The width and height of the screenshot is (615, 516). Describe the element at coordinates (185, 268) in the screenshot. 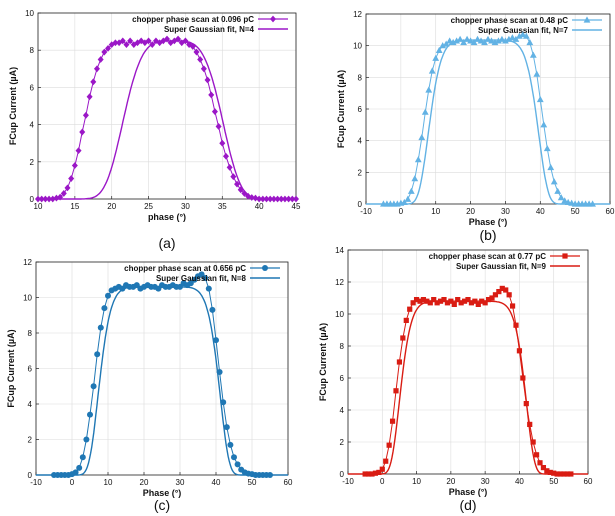

I see `legend-label-data: chopper phase scan at 0.656 pC` at that location.